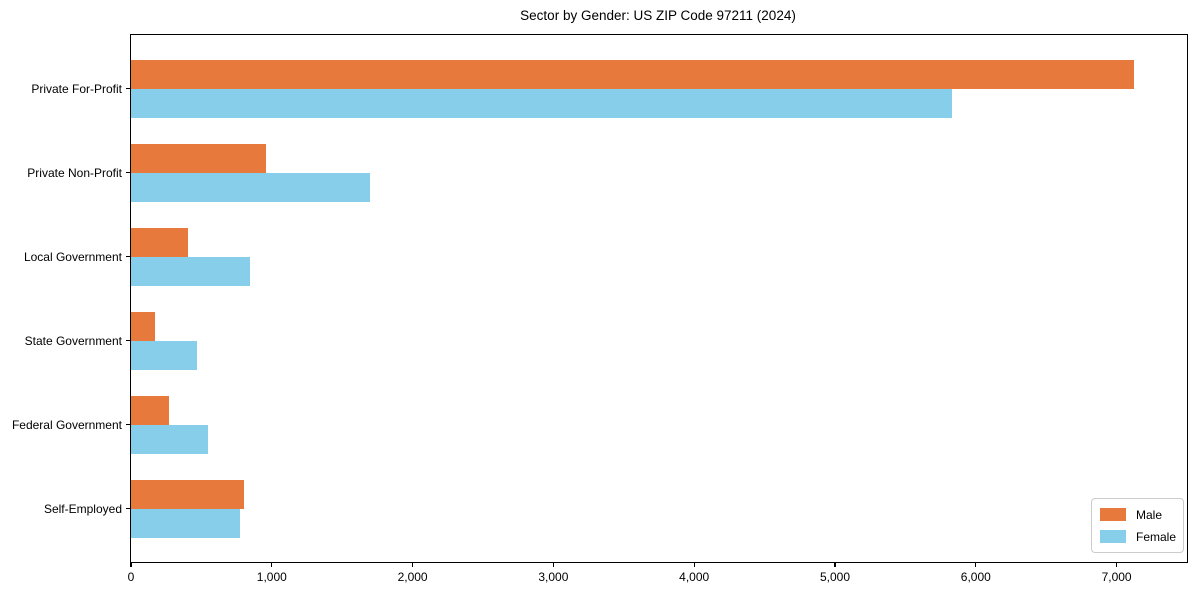  What do you see at coordinates (187, 494) in the screenshot?
I see `bar-male-self-employed` at bounding box center [187, 494].